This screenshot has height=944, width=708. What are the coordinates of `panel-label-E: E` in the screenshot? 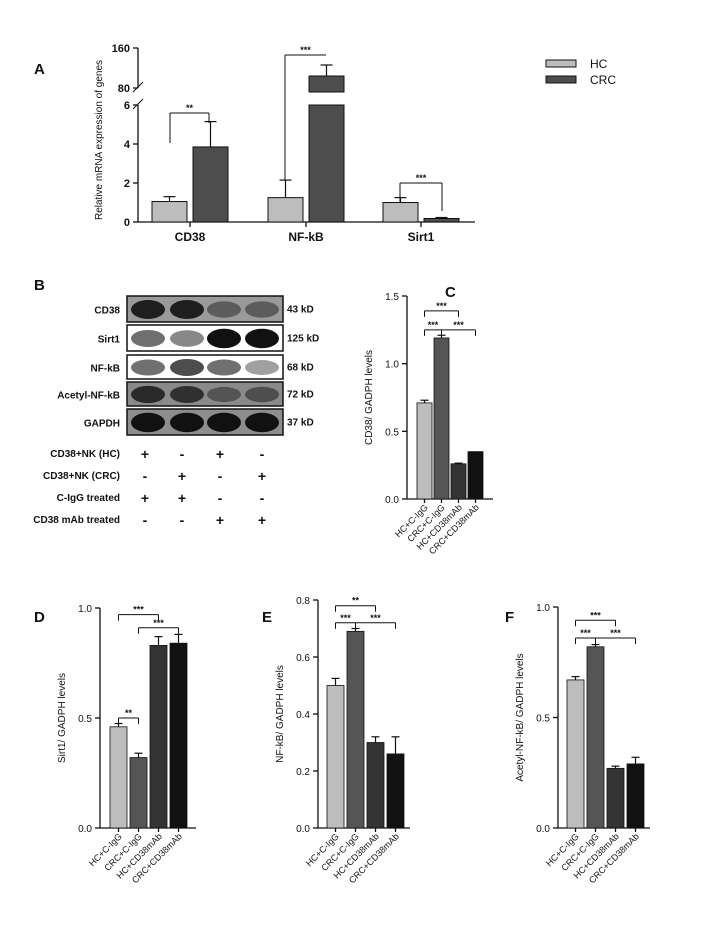 It's located at (267, 617).